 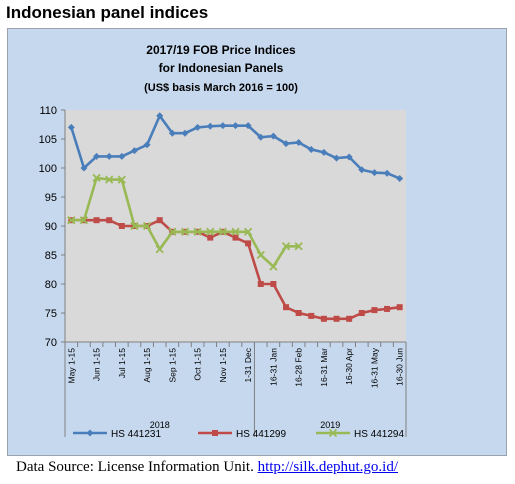 I want to click on y-tick-label: 90, so click(x=51, y=227).